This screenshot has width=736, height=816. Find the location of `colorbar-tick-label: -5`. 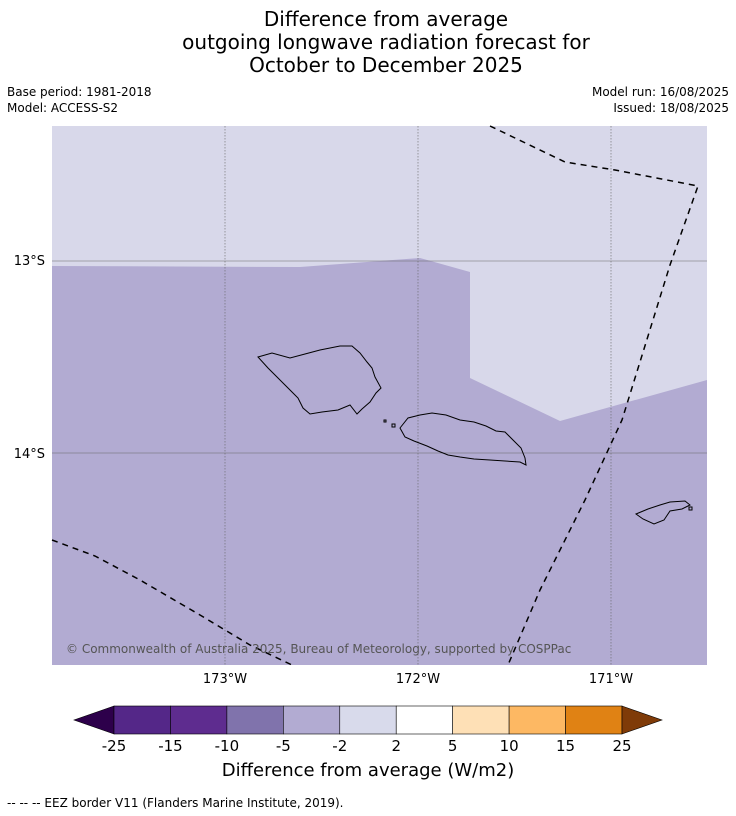

colorbar-tick-label: -5 is located at coordinates (283, 746).